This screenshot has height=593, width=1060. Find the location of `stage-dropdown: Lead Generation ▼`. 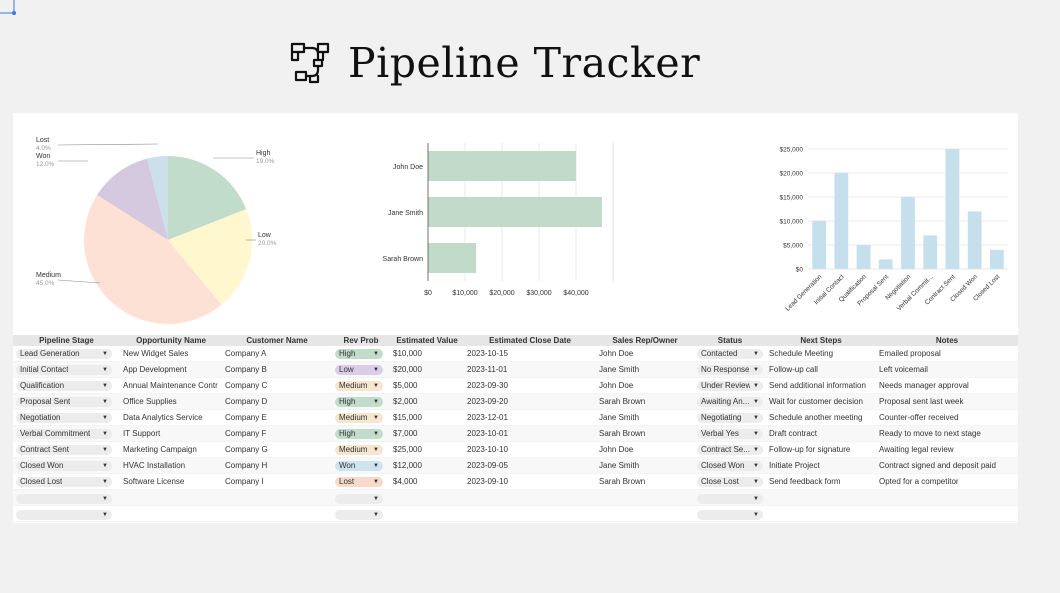

stage-dropdown: Lead Generation ▼ is located at coordinates (64, 353).